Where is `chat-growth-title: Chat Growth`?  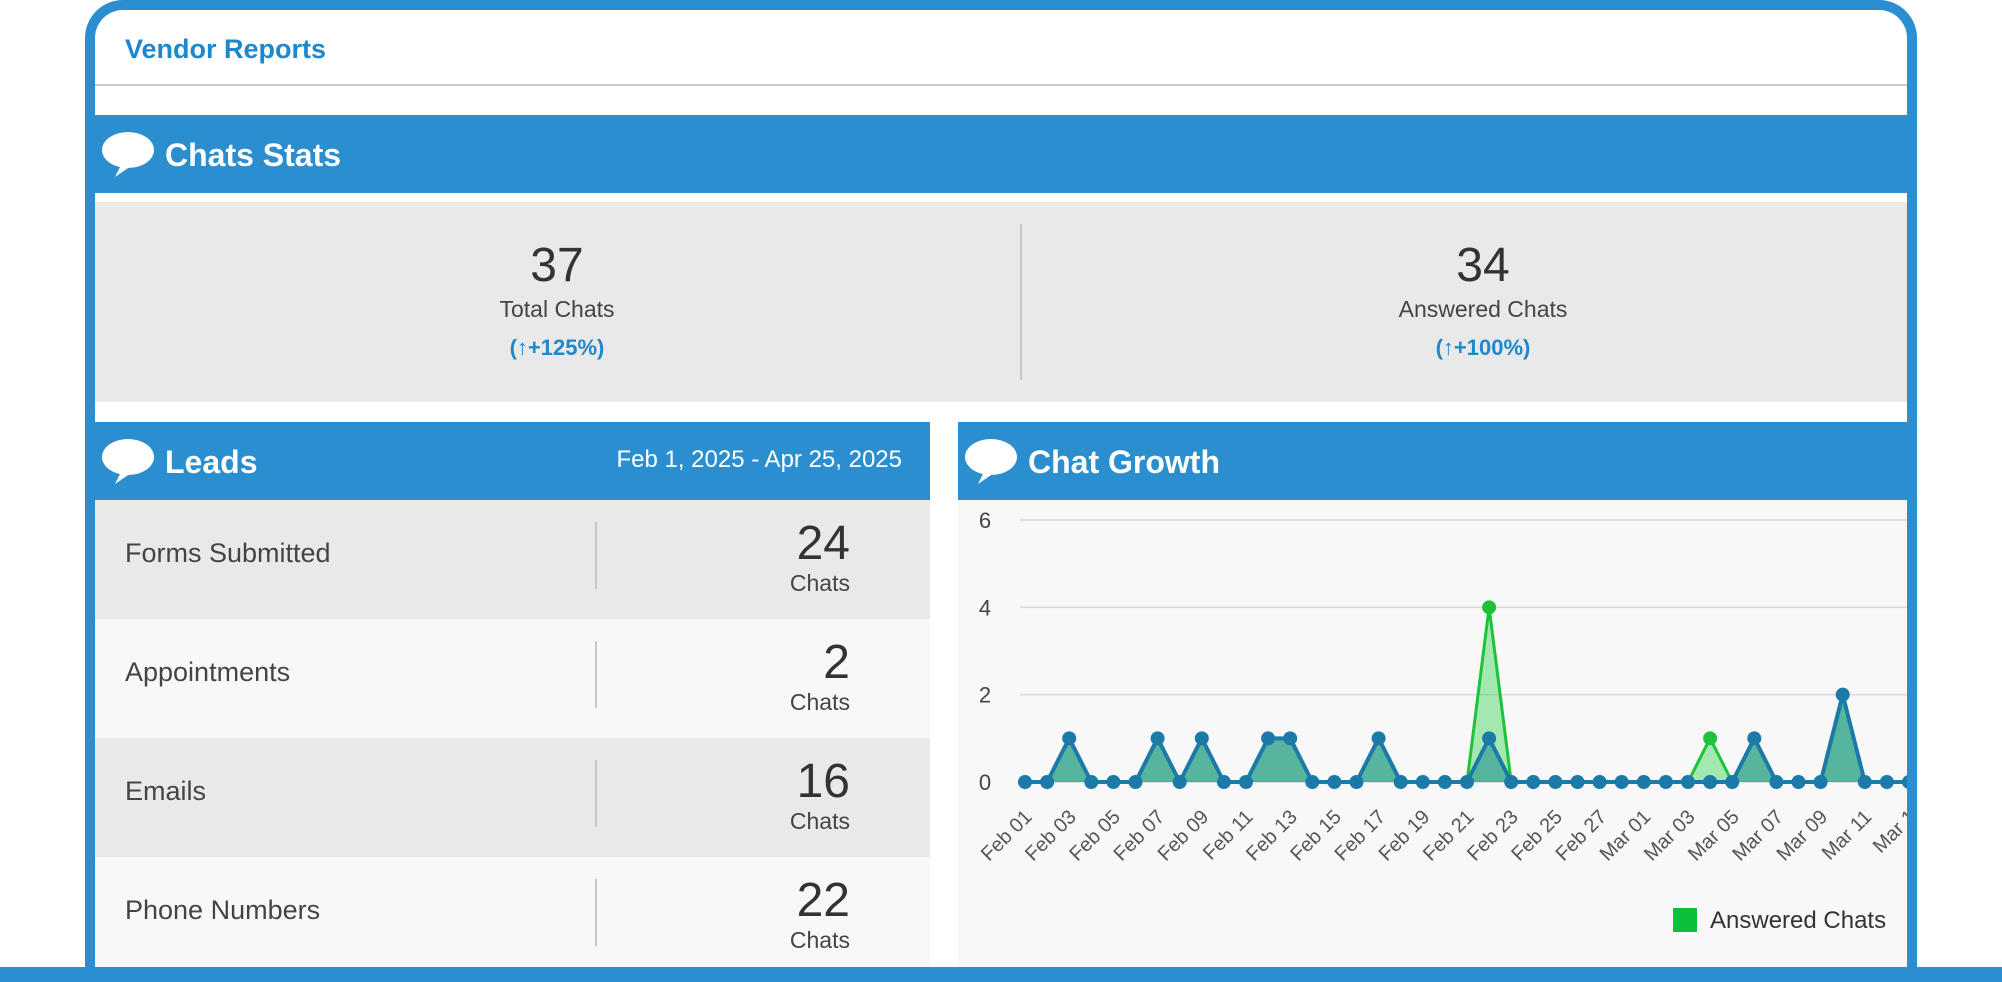
chat-growth-title: Chat Growth is located at coordinates (1124, 462).